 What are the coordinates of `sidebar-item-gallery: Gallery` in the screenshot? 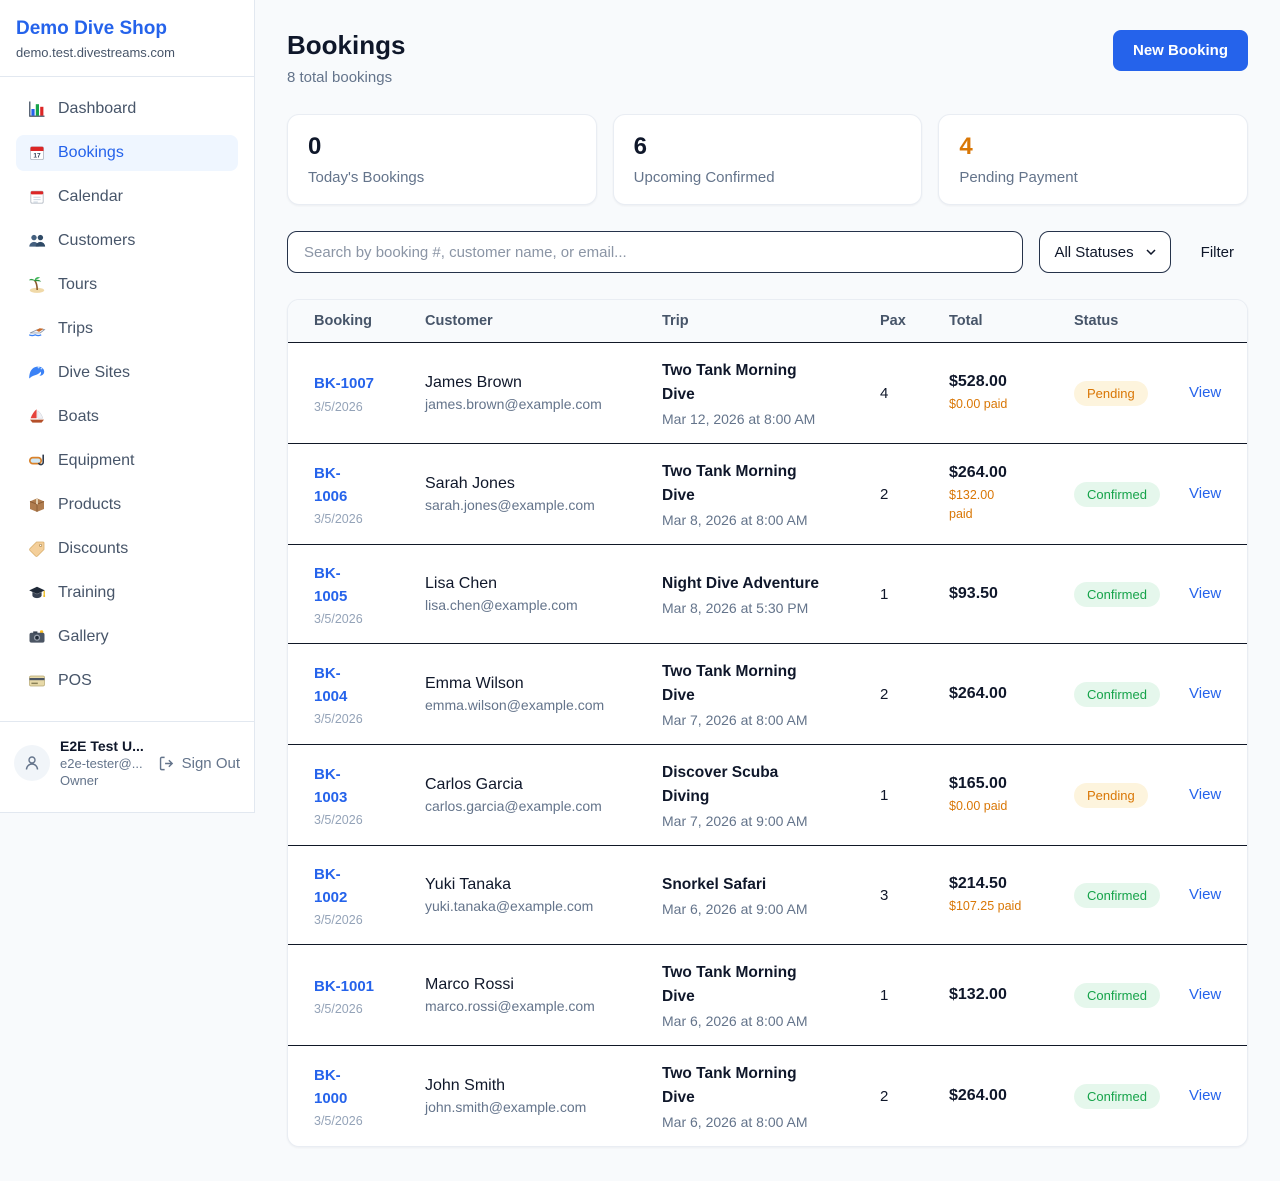 It's located at (127, 637).